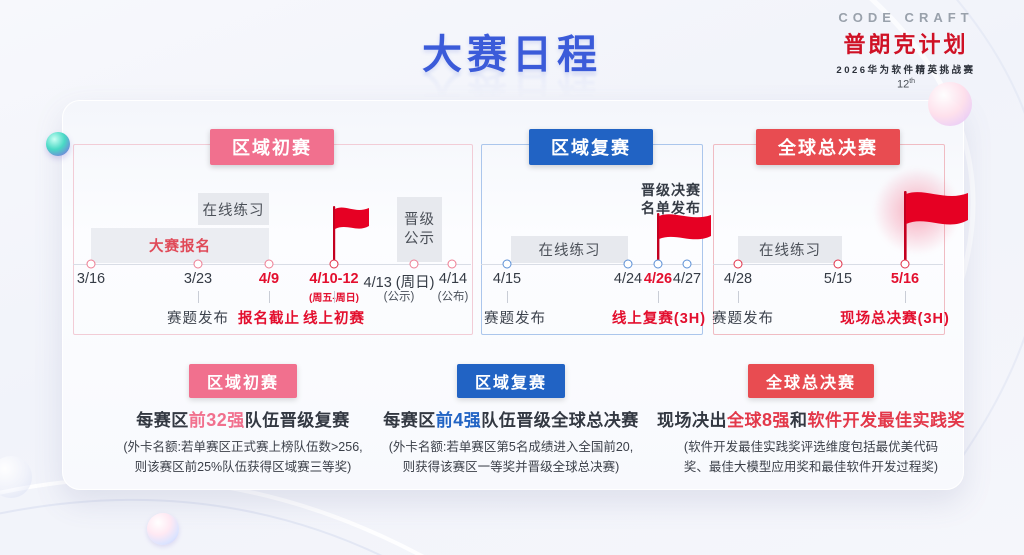  What do you see at coordinates (790, 249) in the screenshot?
I see `practice-box-final: 在线练习` at bounding box center [790, 249].